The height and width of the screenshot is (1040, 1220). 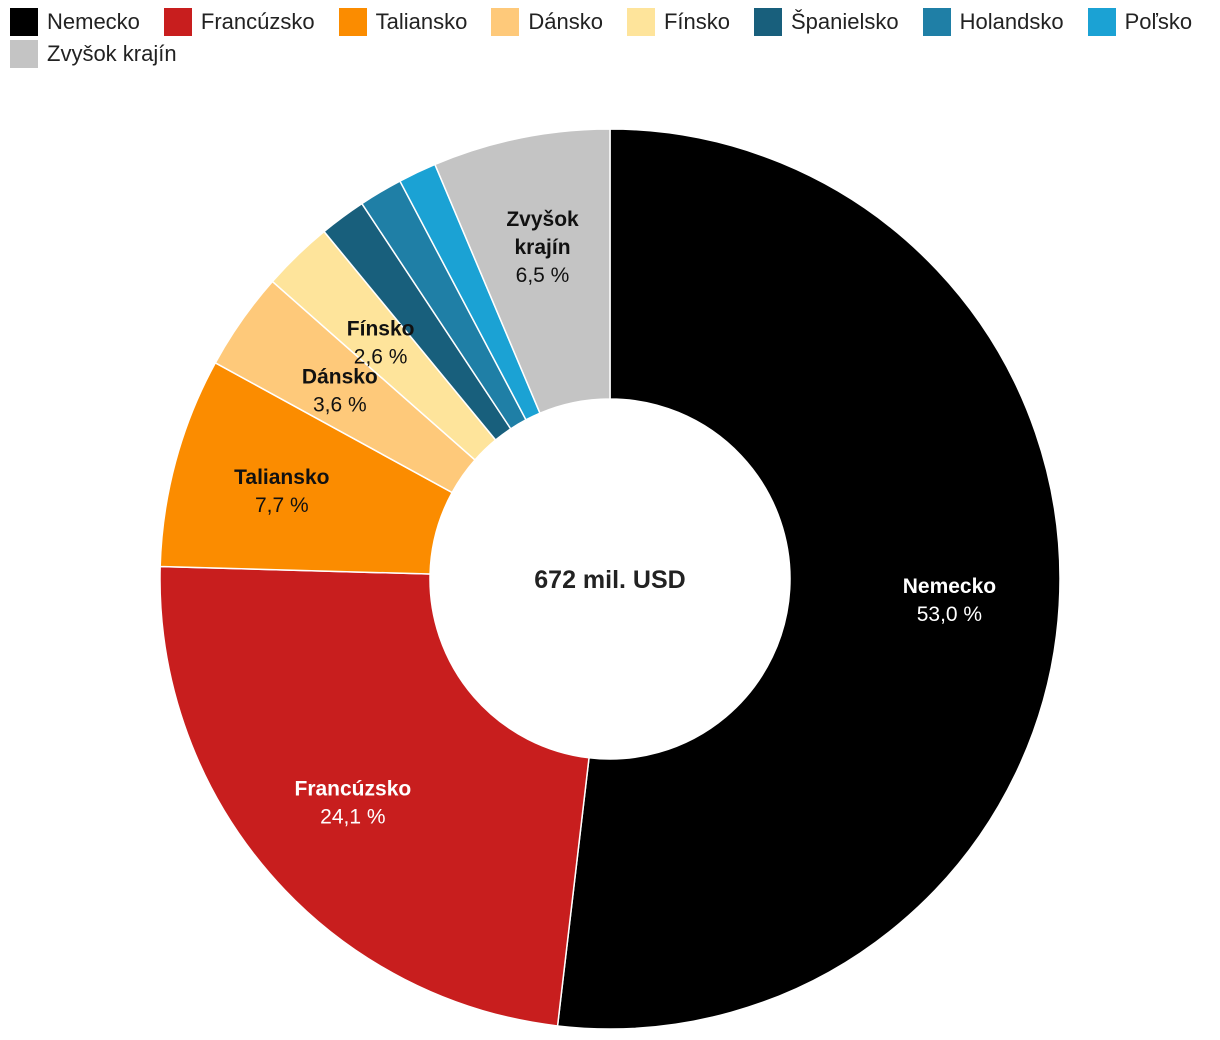 I want to click on slice-label-value: 24,1 %, so click(x=352, y=816).